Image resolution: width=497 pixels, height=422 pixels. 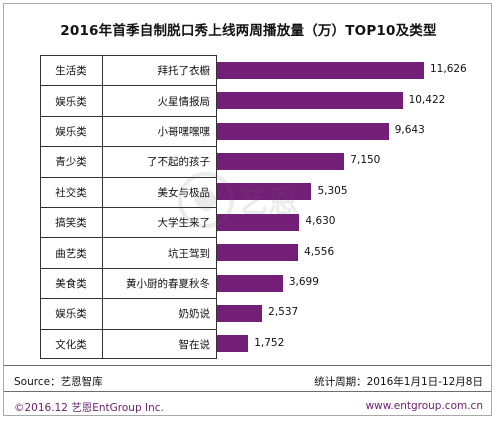 I want to click on footer-divider-bottom, so click(x=247, y=391).